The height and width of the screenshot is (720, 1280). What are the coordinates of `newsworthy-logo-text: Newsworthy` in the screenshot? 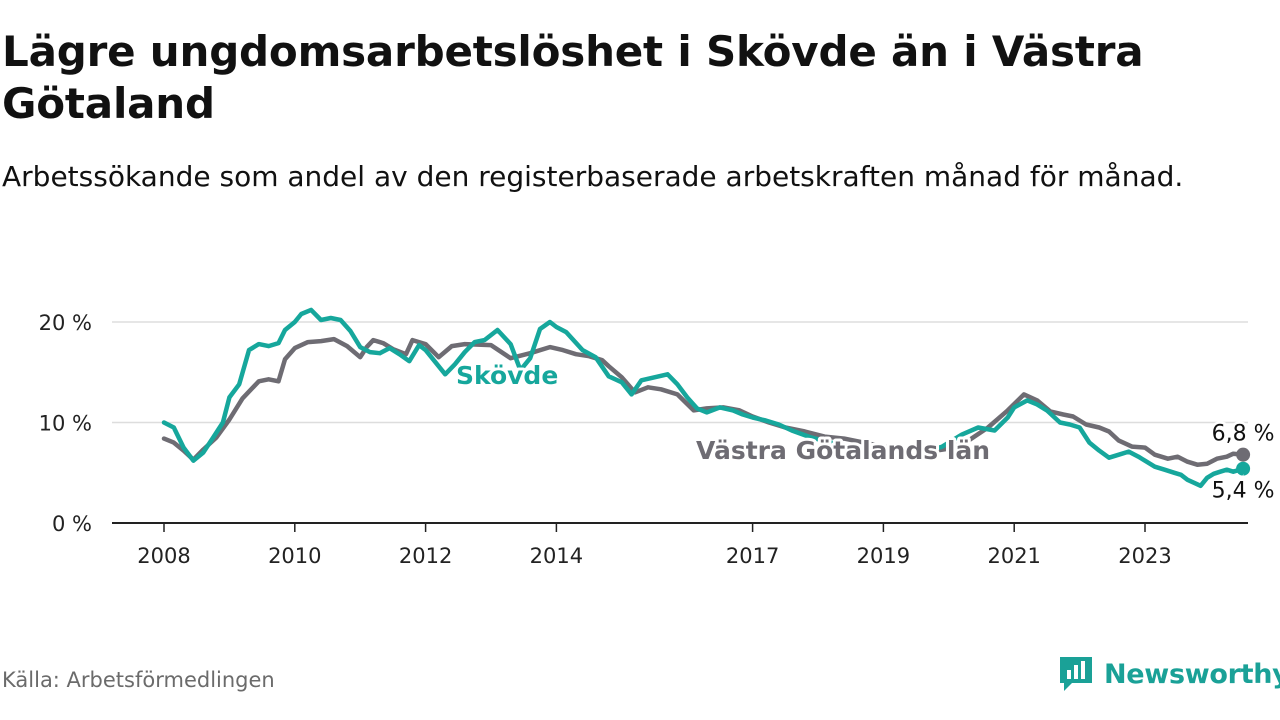 It's located at (1192, 674).